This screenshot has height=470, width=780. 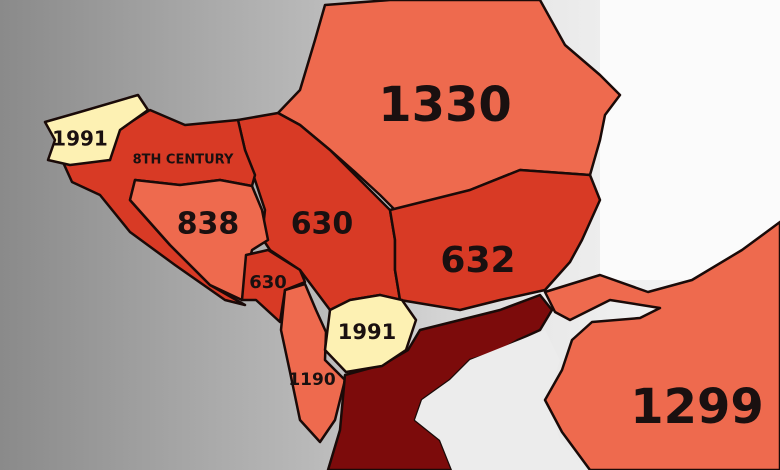 I want to click on region-north-macedonia, so click(x=370, y=333).